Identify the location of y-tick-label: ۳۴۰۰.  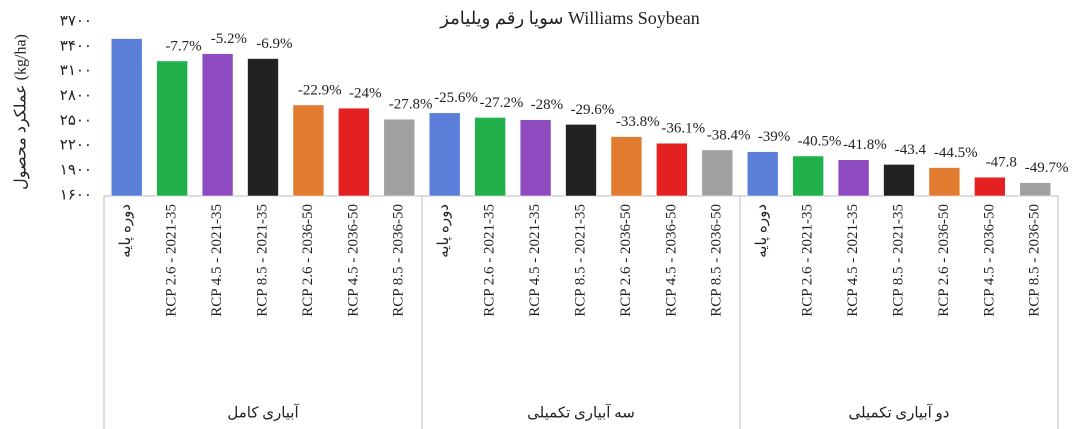
(76, 46).